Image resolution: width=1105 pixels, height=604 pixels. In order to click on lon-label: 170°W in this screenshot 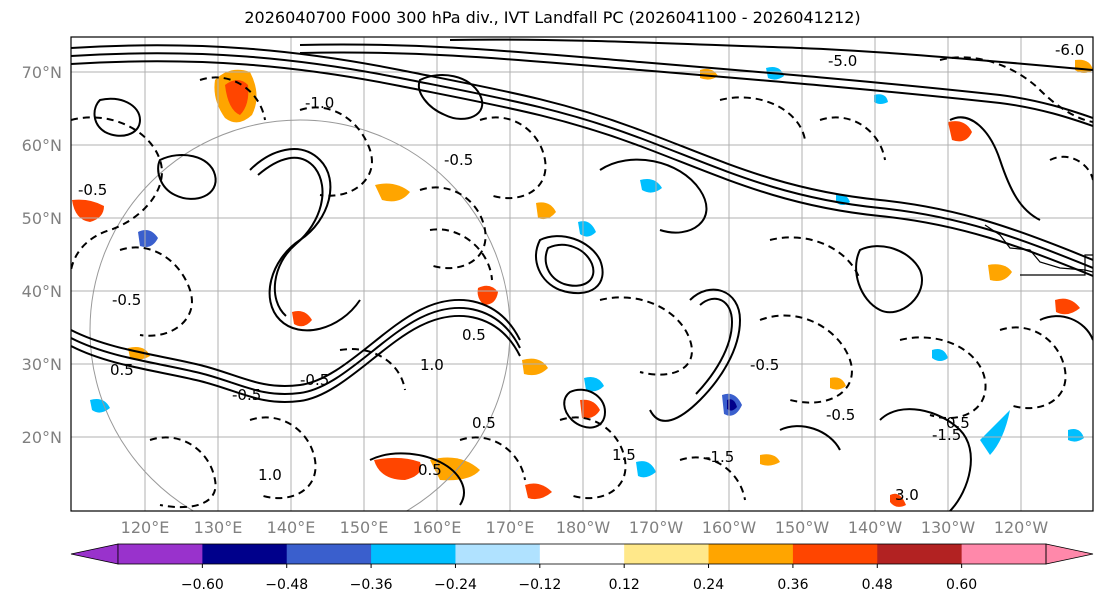, I will do `click(656, 527)`.